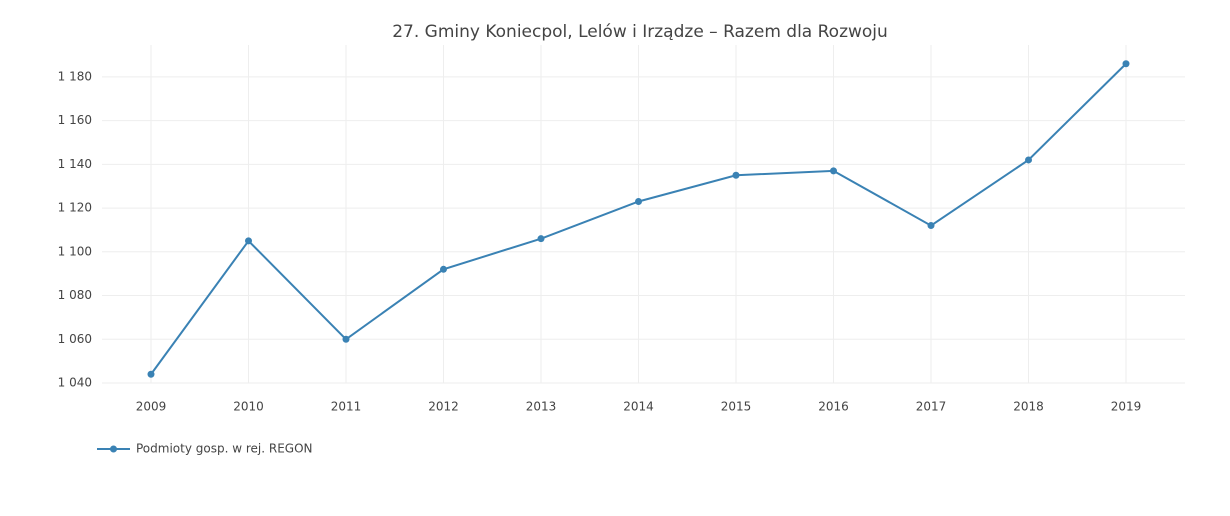  What do you see at coordinates (346, 407) in the screenshot?
I see `x-tick-label: 2011` at bounding box center [346, 407].